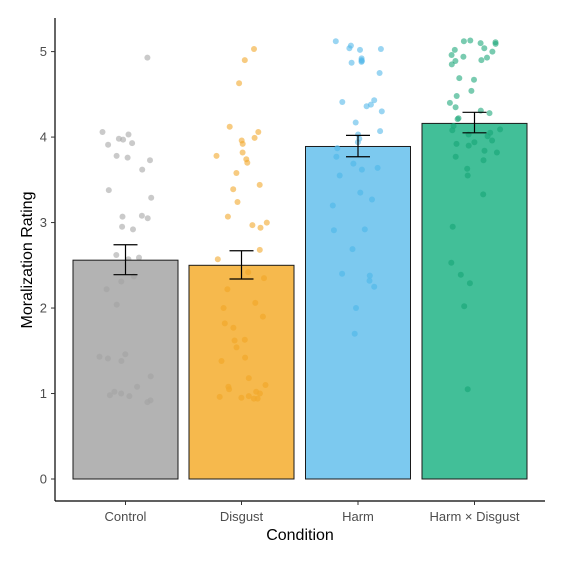 Image resolution: width=562 pixels, height=562 pixels. I want to click on y-tick-label: 1, so click(43, 393).